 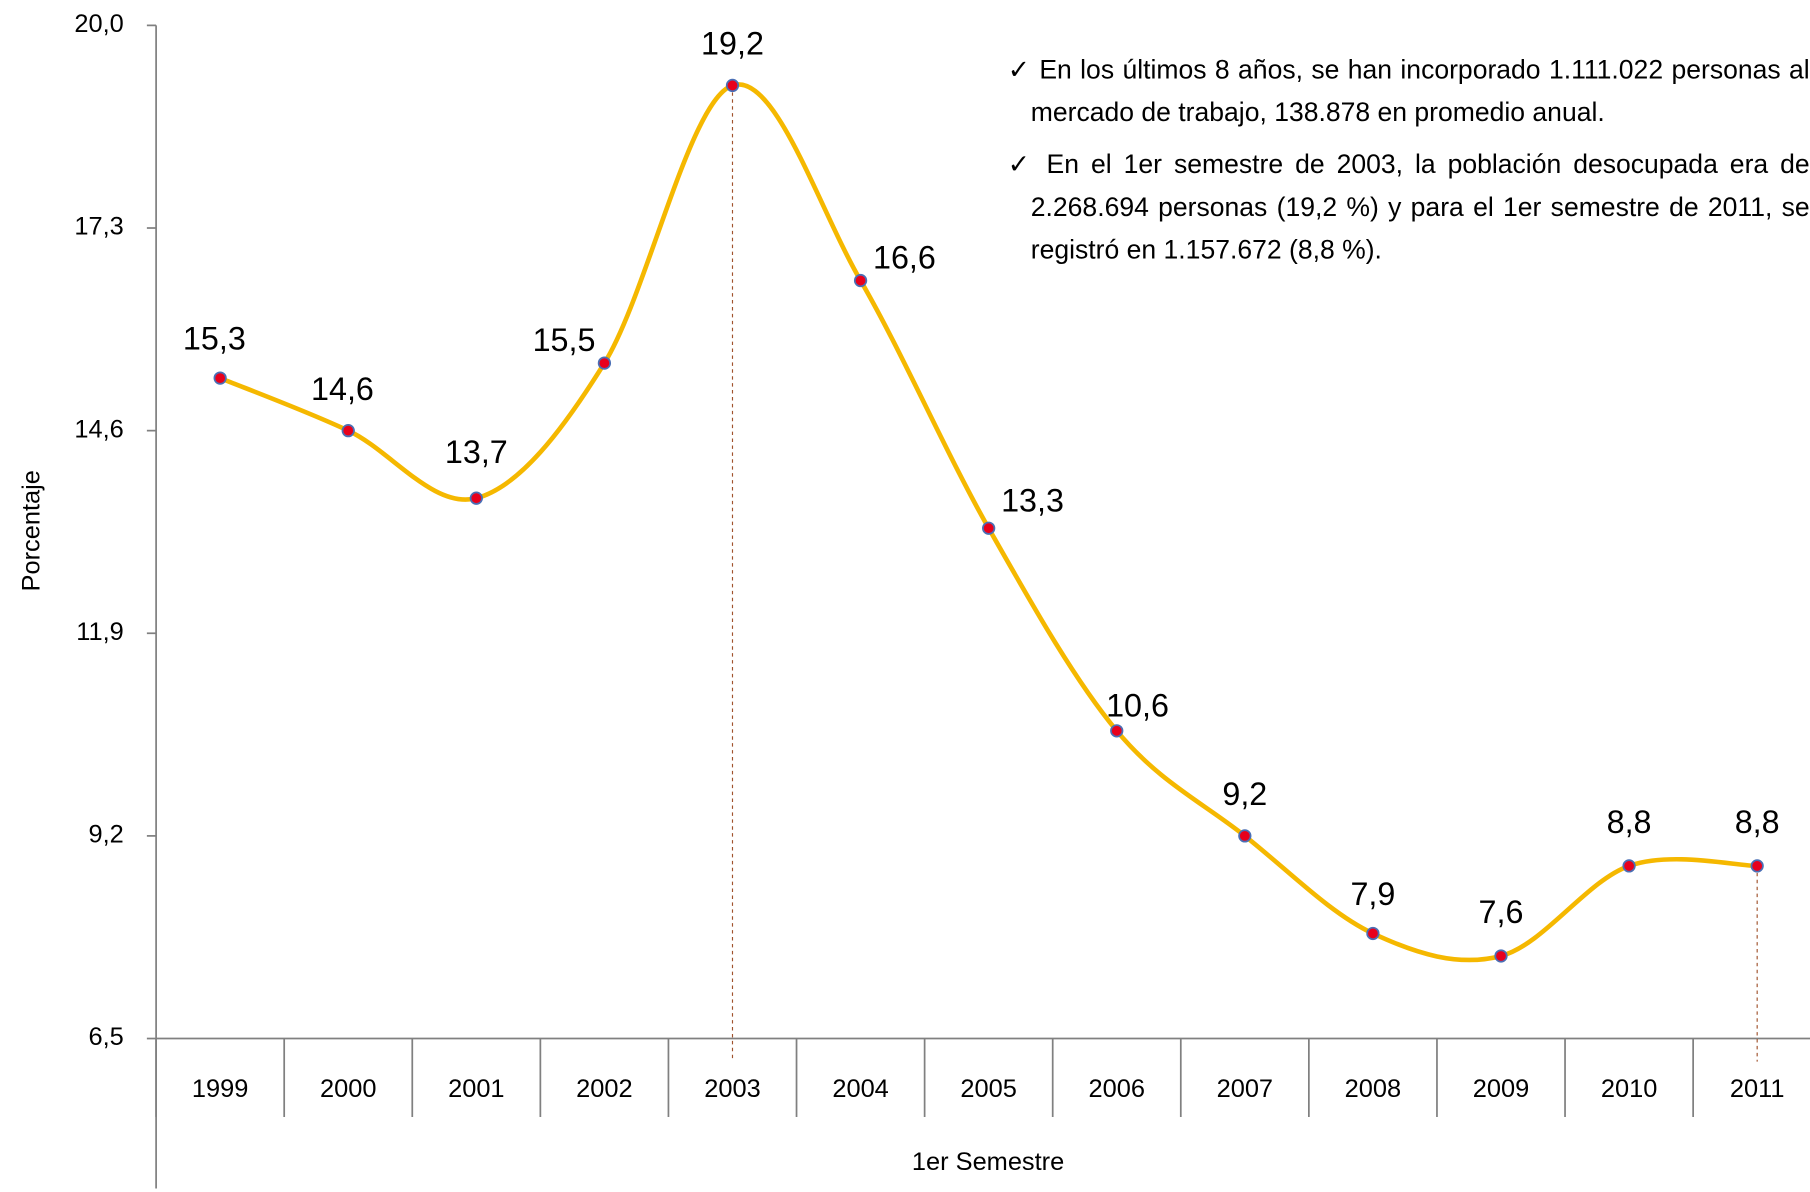 I want to click on data-label: 15,3, so click(x=214, y=339).